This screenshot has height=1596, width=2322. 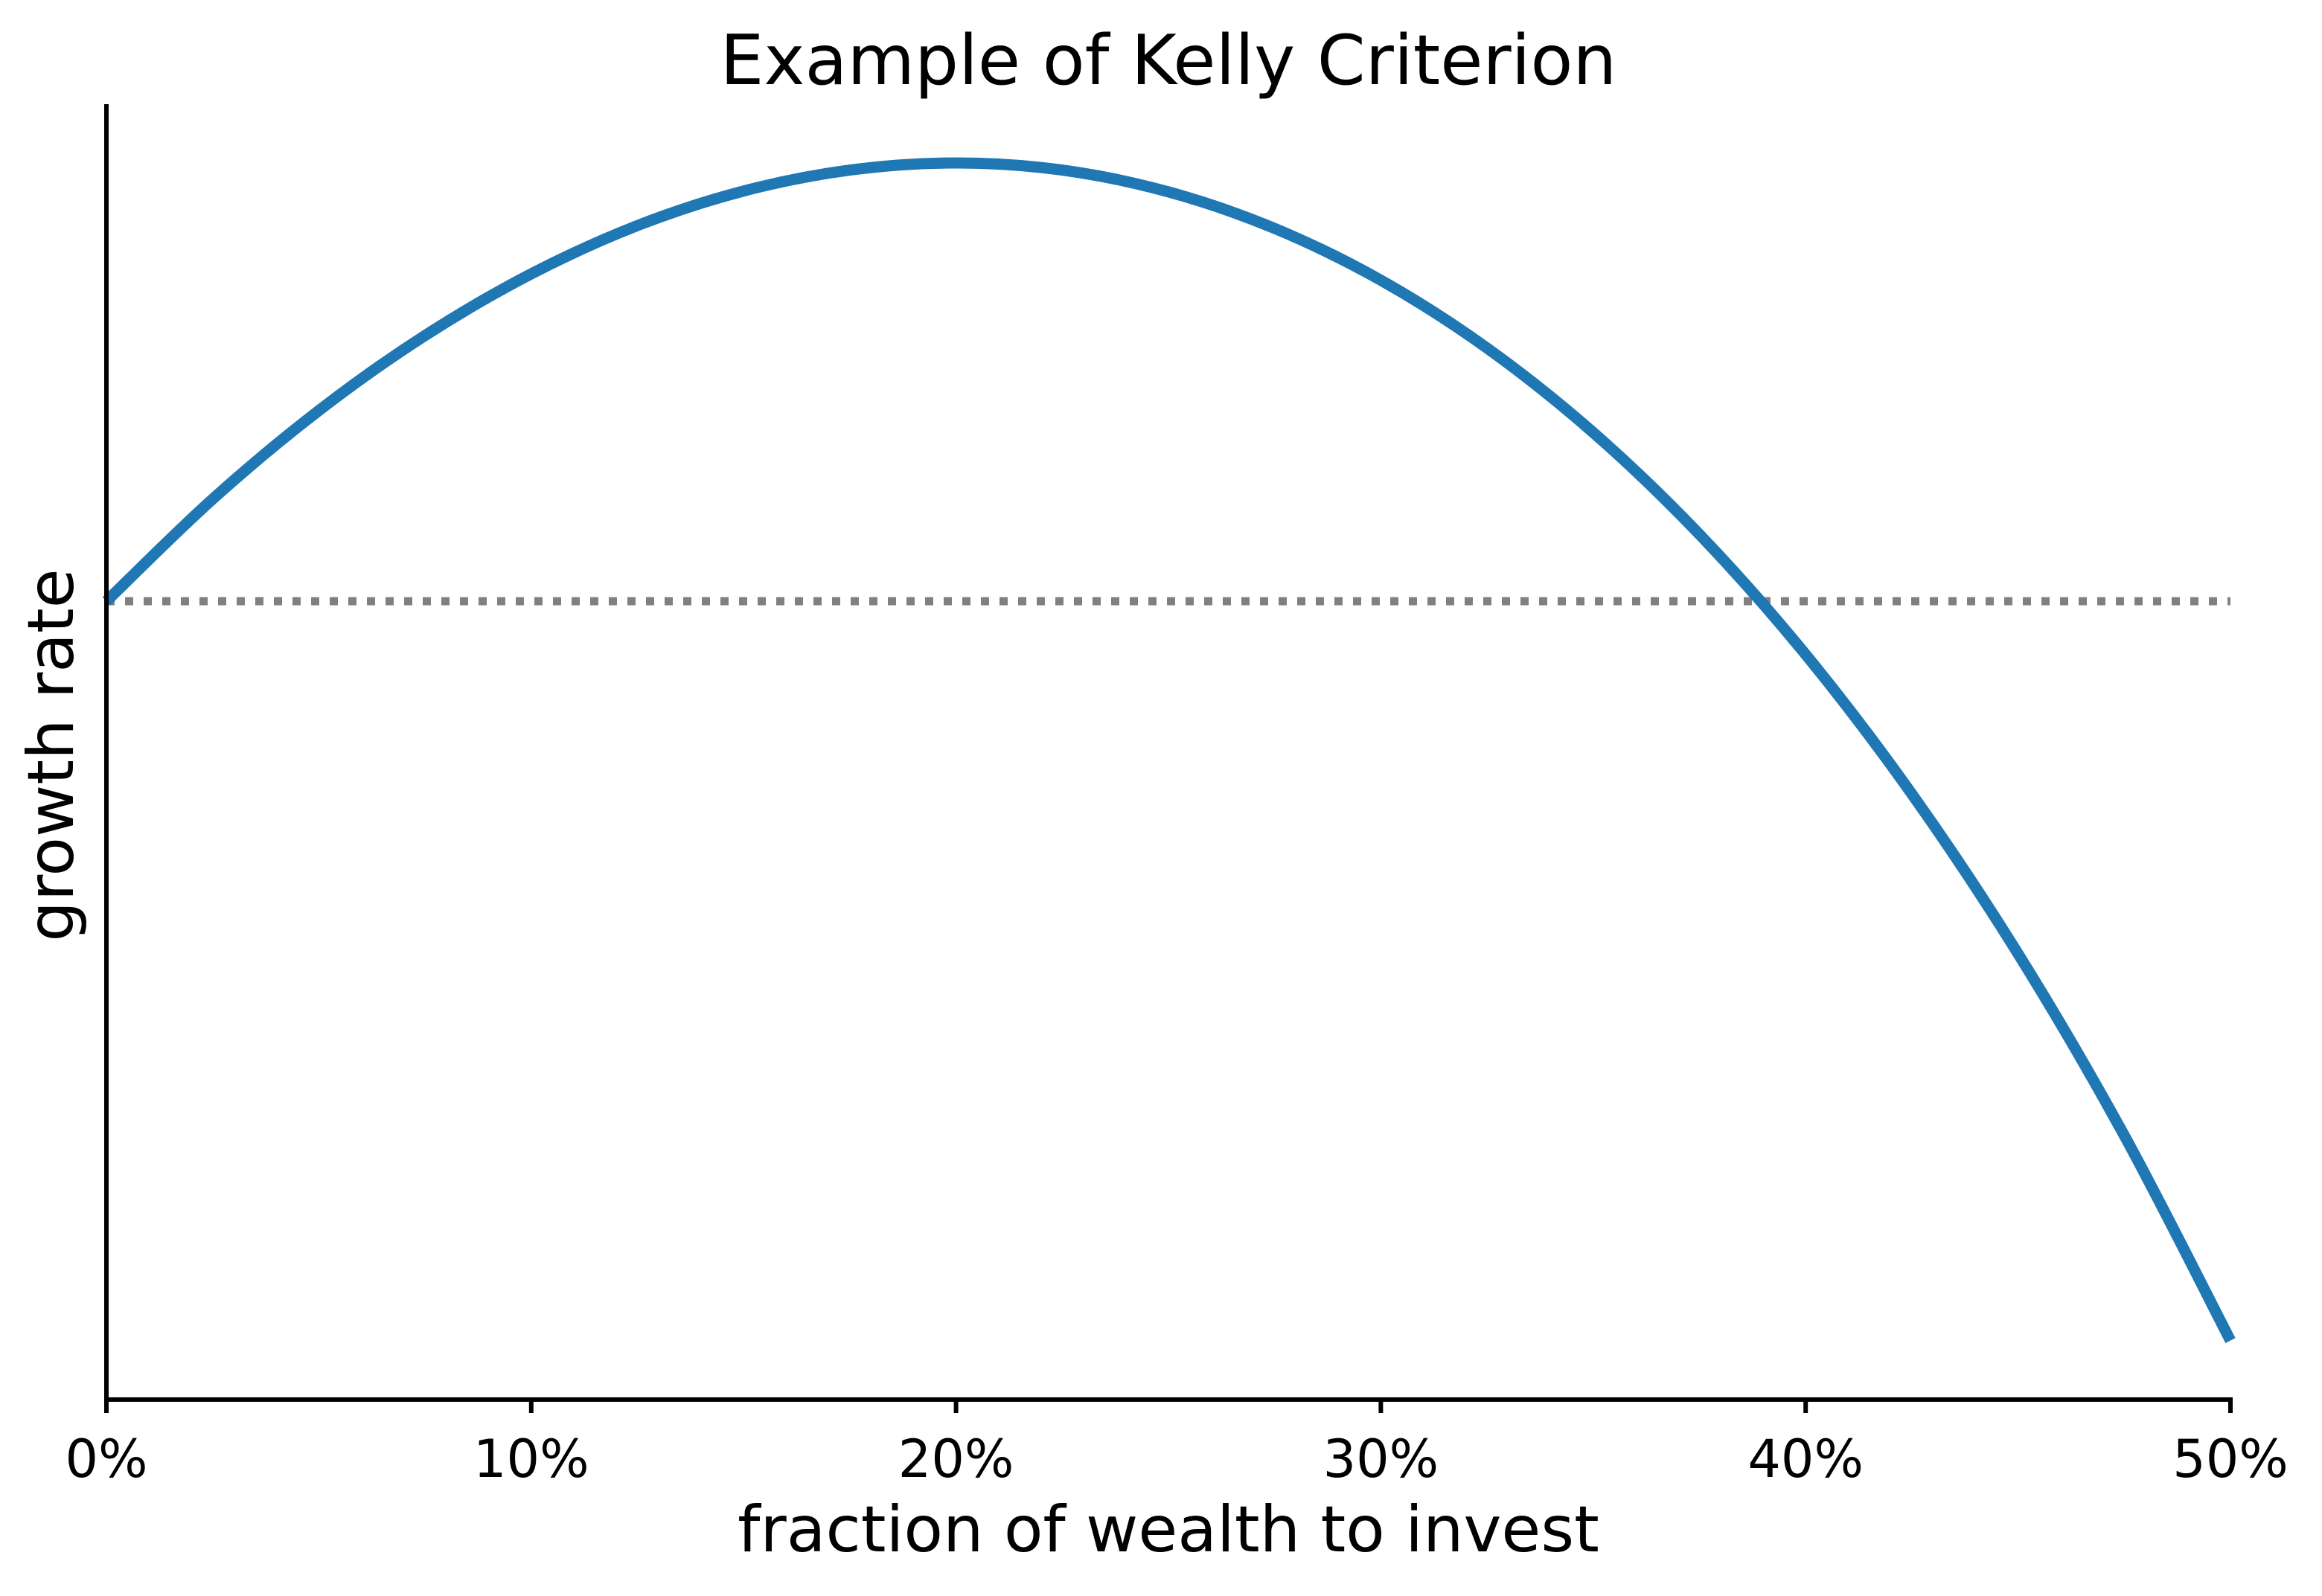 I want to click on x-tick-label: 40%, so click(x=1805, y=1459).